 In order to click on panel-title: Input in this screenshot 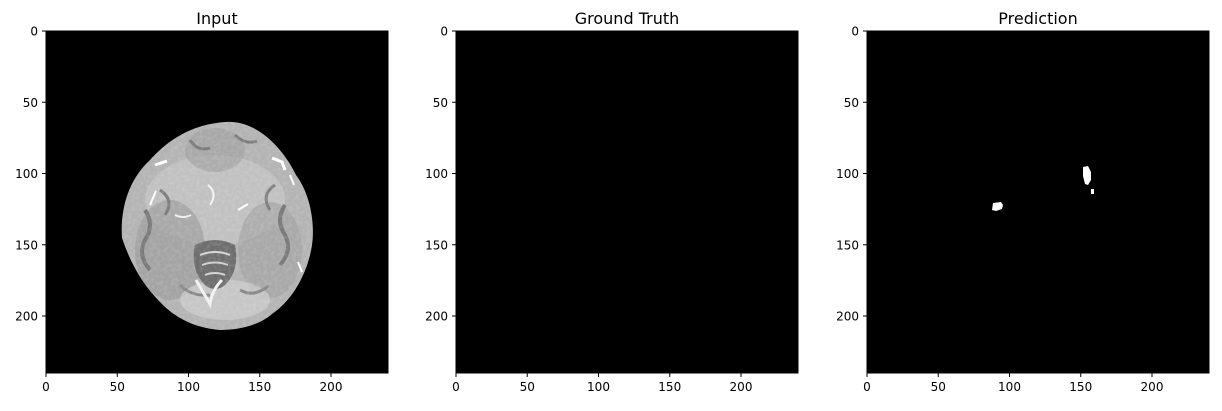, I will do `click(216, 18)`.